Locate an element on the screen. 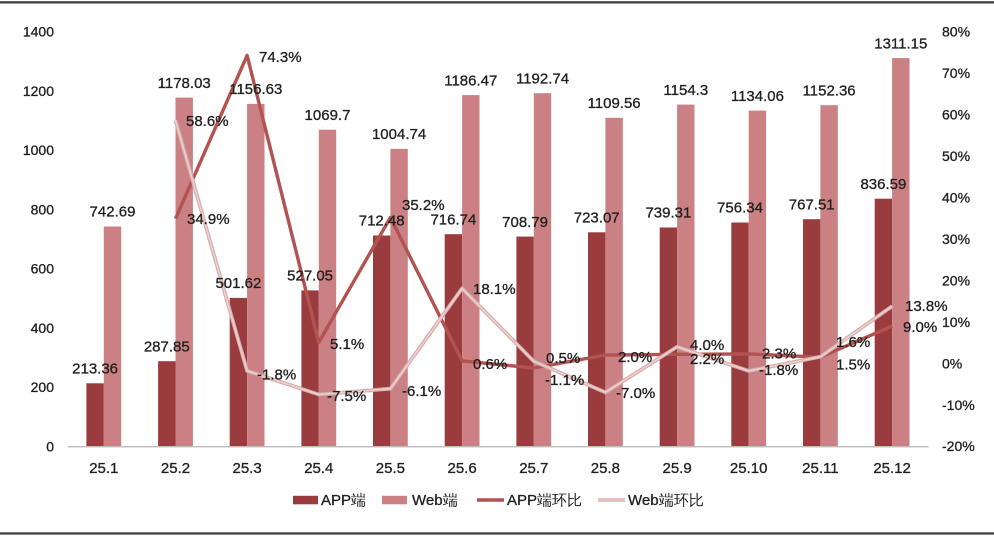 This screenshot has width=994, height=541. svg-text: 34.9% is located at coordinates (208, 219).